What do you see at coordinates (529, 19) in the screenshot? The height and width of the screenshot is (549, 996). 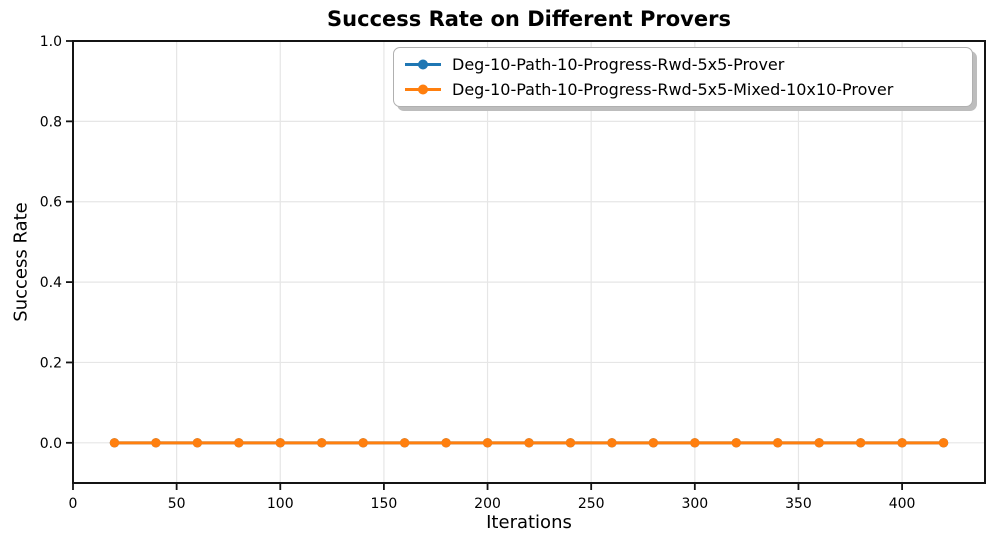 I see `chart-title: Success Rate on Different Provers` at bounding box center [529, 19].